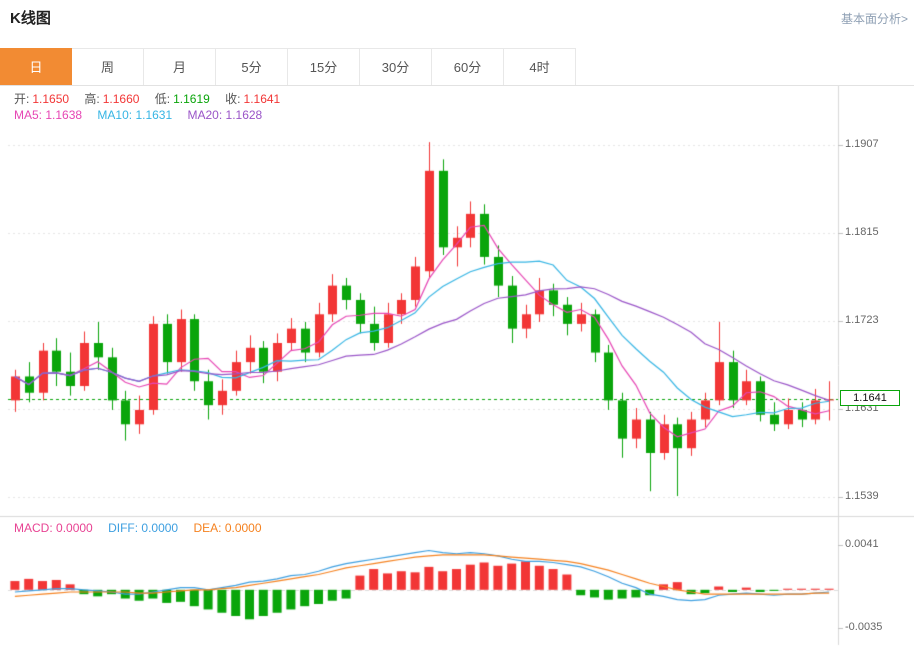 The height and width of the screenshot is (647, 914). I want to click on period-tabbar: 日 周 月 5分 15分 30分 60分 4时, so click(457, 67).